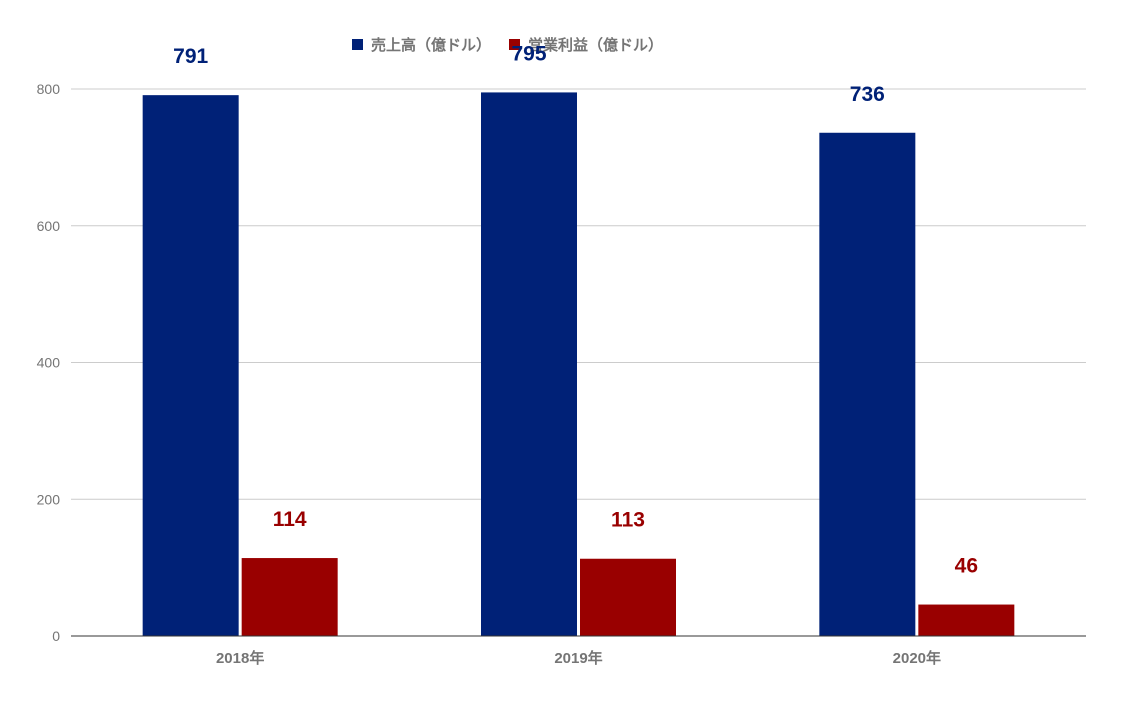 This screenshot has height=703, width=1122. I want to click on data-label: 736, so click(867, 94).